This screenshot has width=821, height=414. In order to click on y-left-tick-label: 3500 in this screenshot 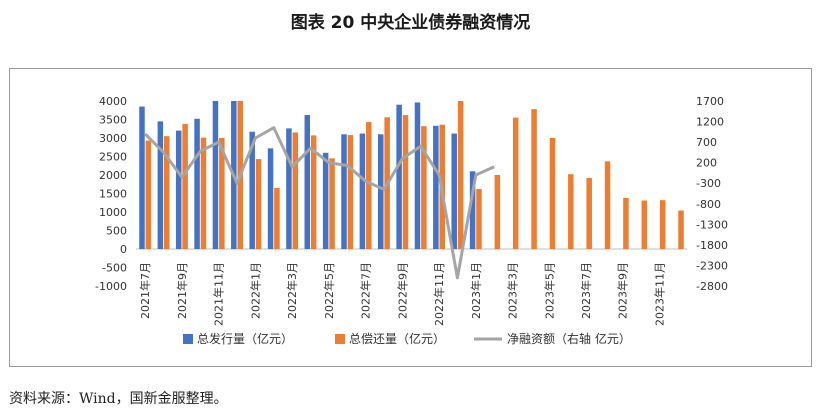, I will do `click(113, 120)`.